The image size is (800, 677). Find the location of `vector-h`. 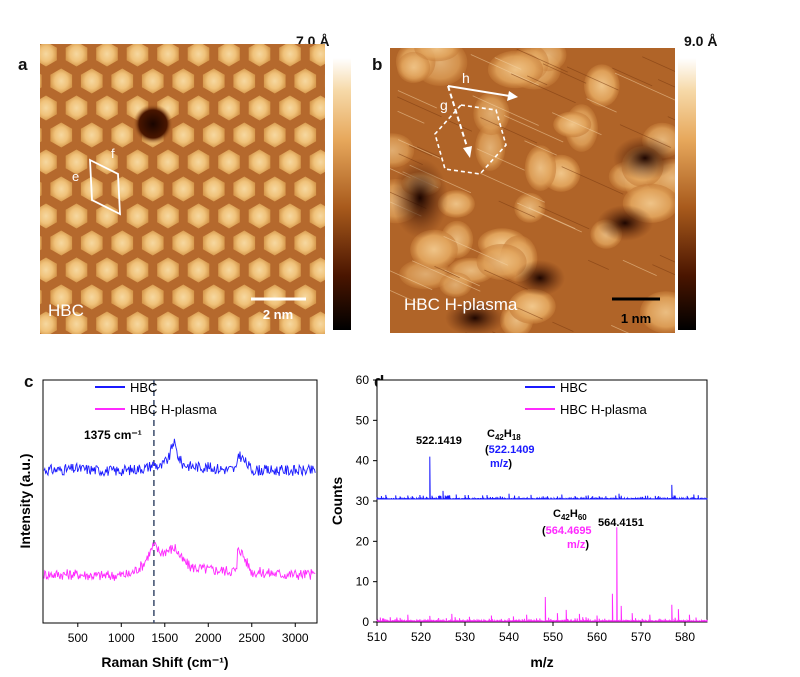

vector-h is located at coordinates (479, 91).